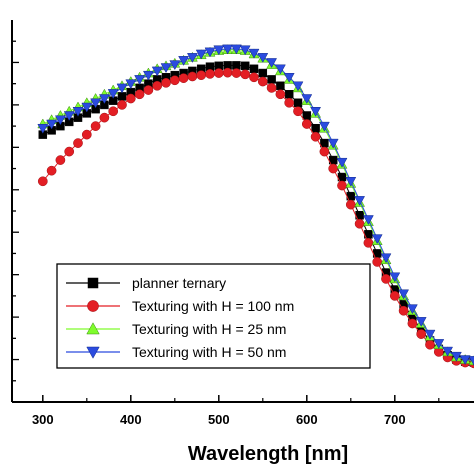 Image resolution: width=474 pixels, height=474 pixels. What do you see at coordinates (209, 352) in the screenshot?
I see `legend-label: Texturing with H = 50 nm` at bounding box center [209, 352].